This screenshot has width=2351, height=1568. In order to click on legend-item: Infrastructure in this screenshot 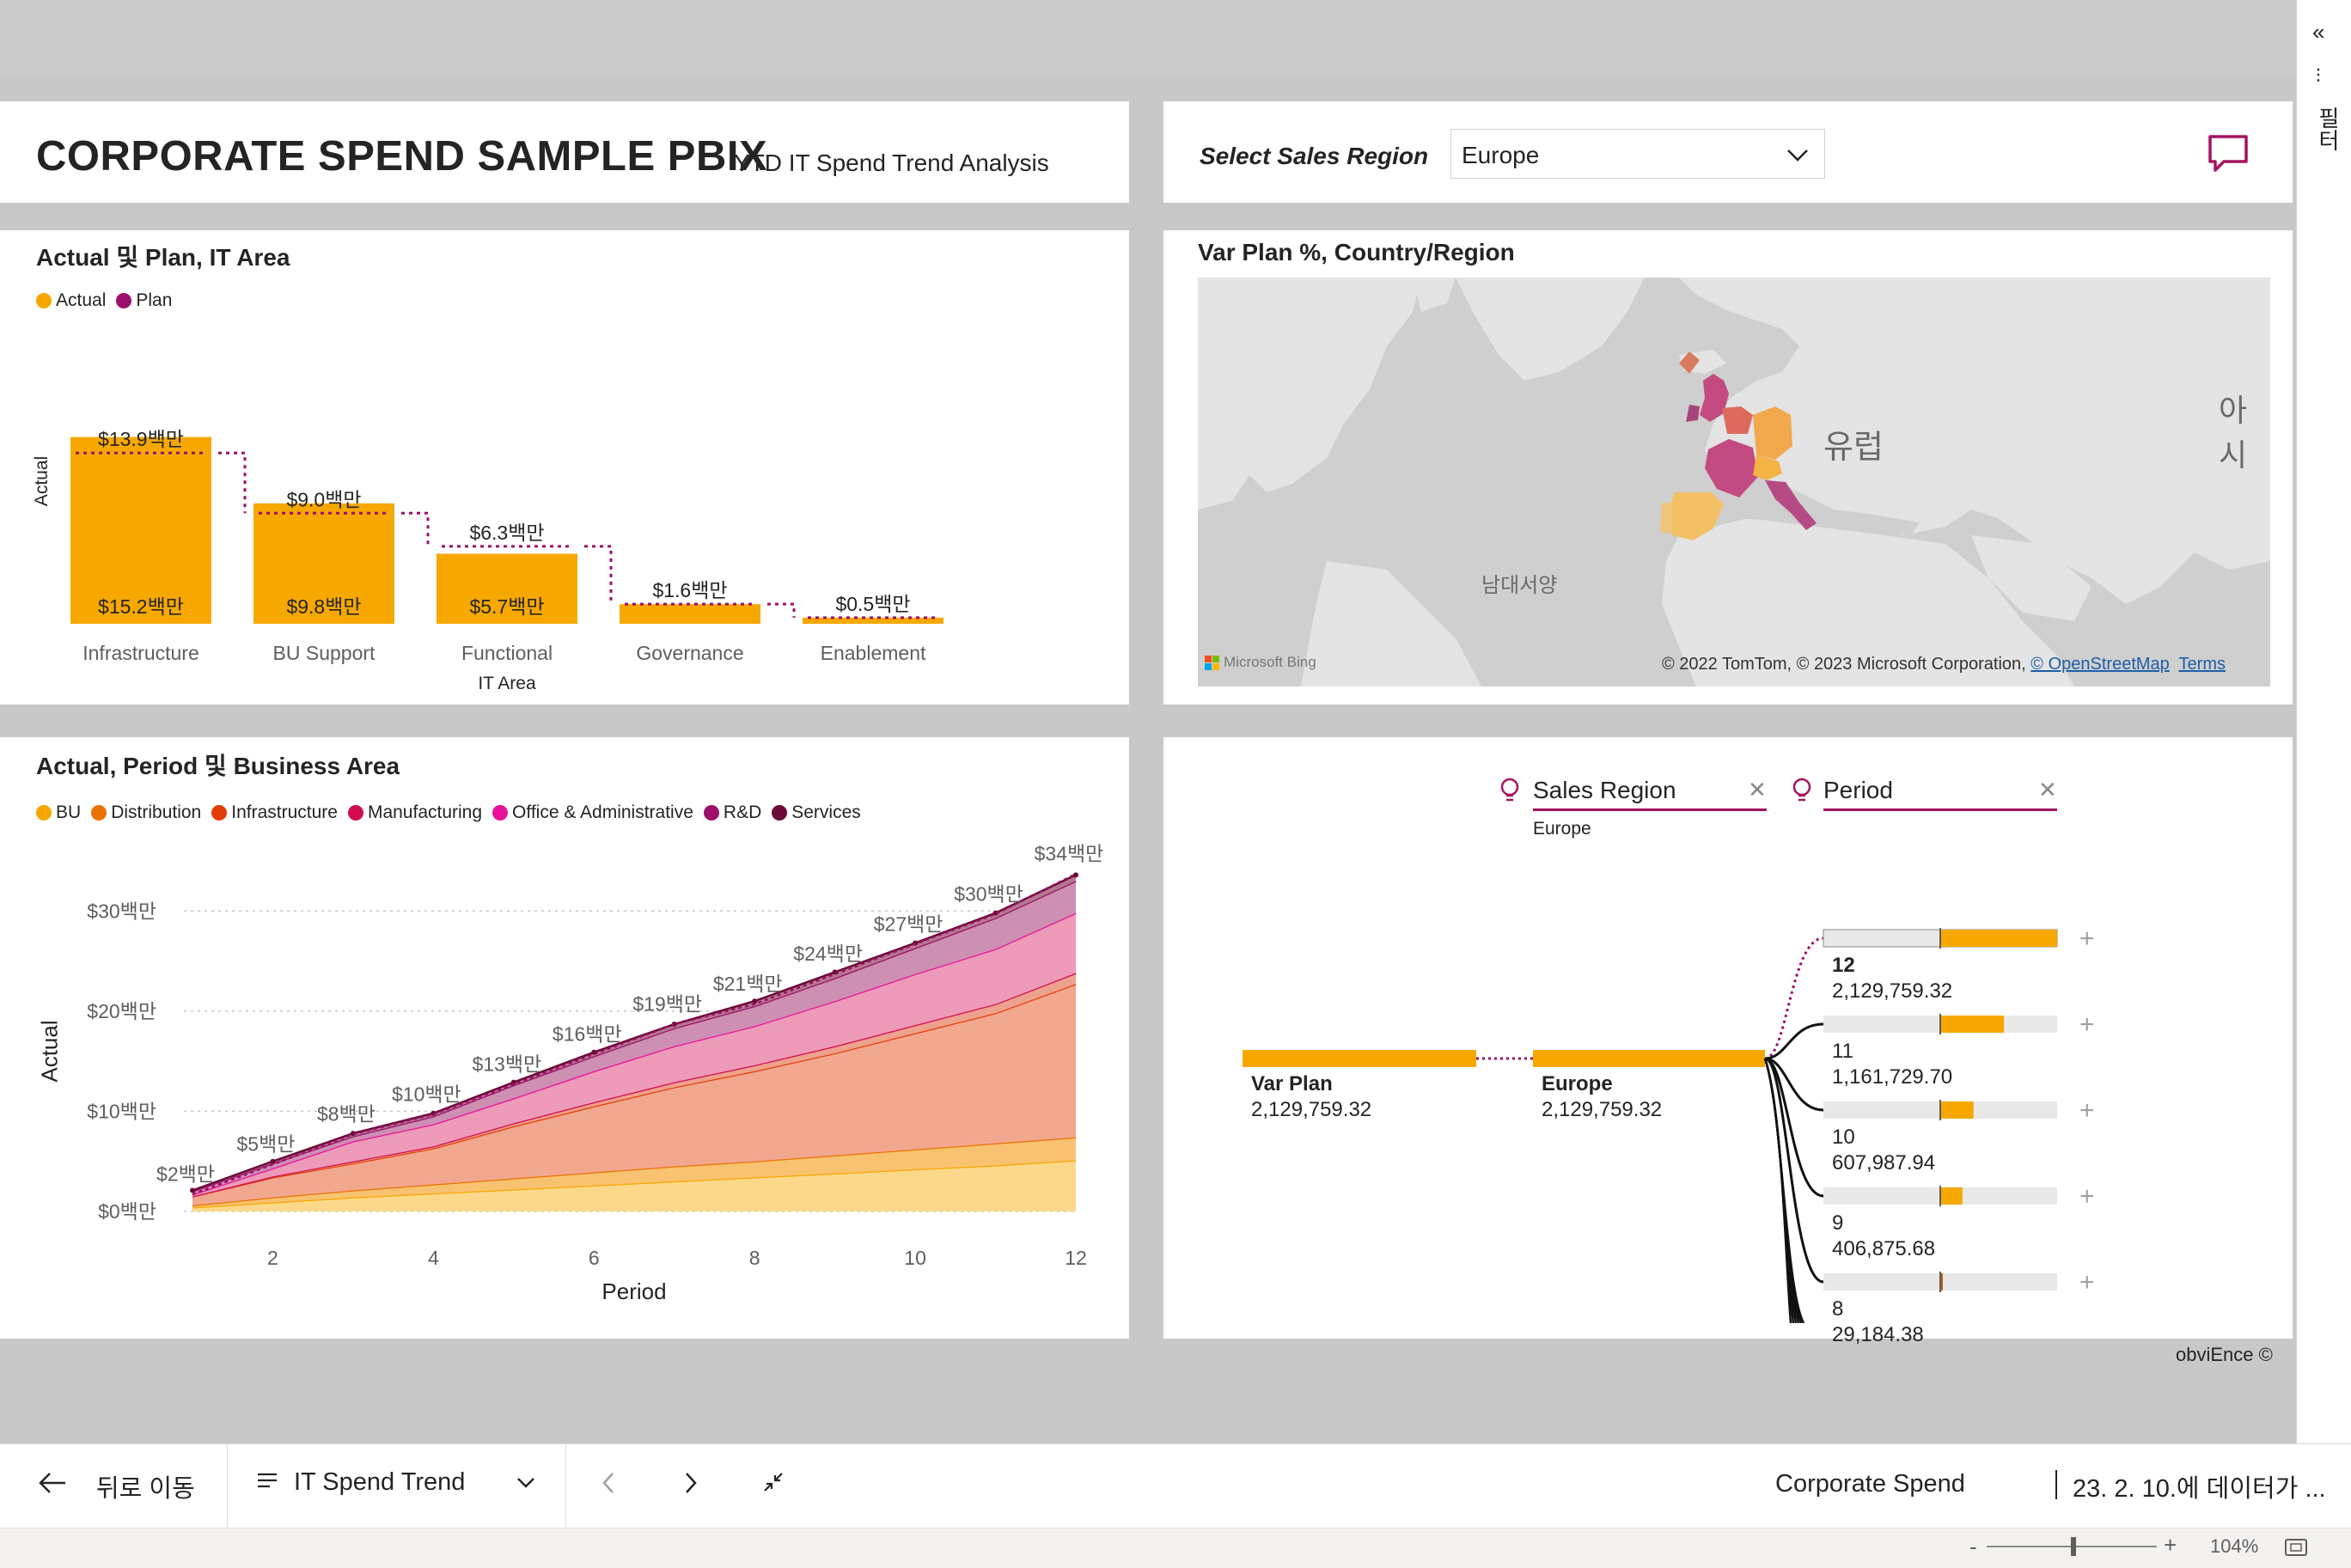, I will do `click(274, 812)`.